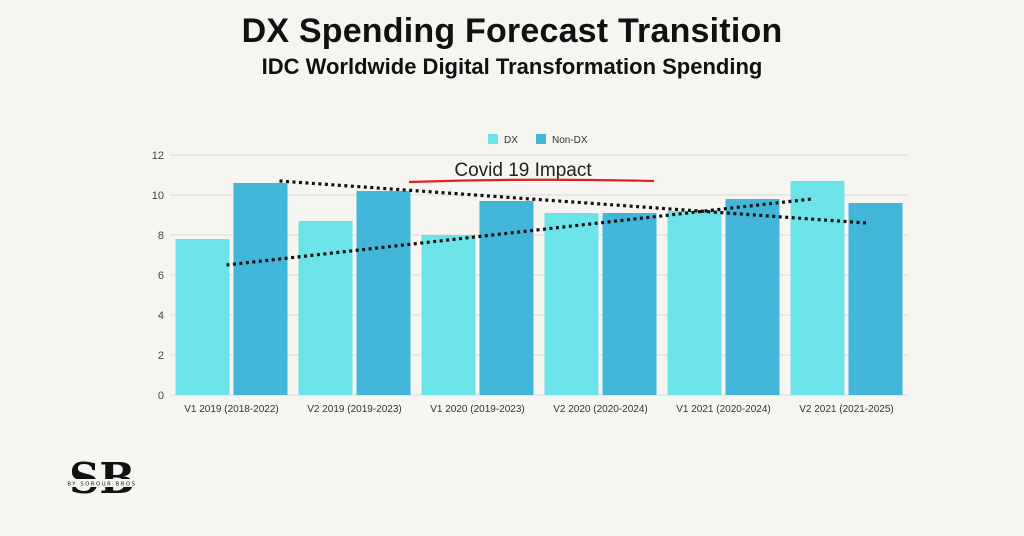 This screenshot has height=536, width=1024. Describe the element at coordinates (101, 485) in the screenshot. I see `logo-tagline: BY SOROUR BROS` at that location.